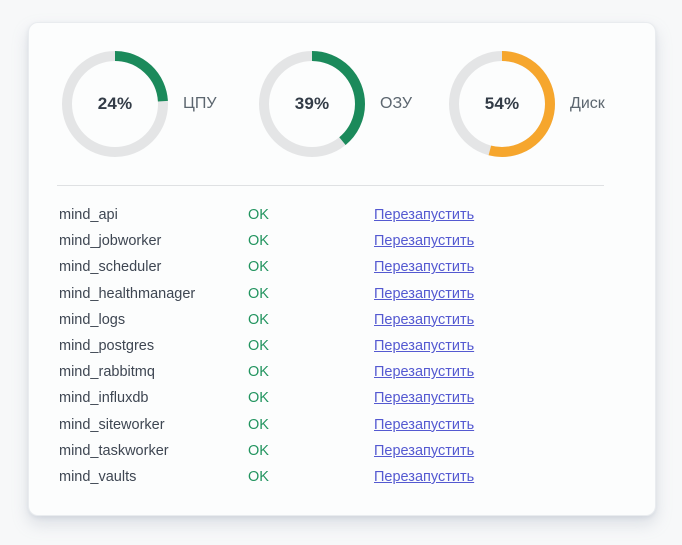  I want to click on gauge-label: ОЗУ, so click(396, 103).